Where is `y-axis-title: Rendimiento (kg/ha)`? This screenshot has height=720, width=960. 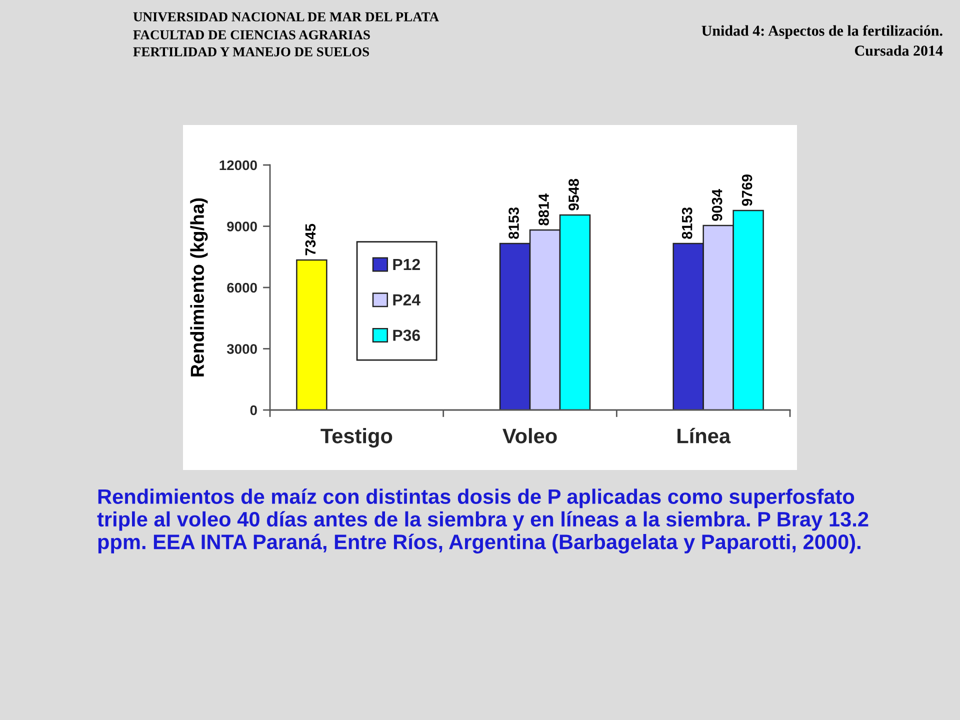
y-axis-title: Rendimiento (kg/ha) is located at coordinates (199, 287).